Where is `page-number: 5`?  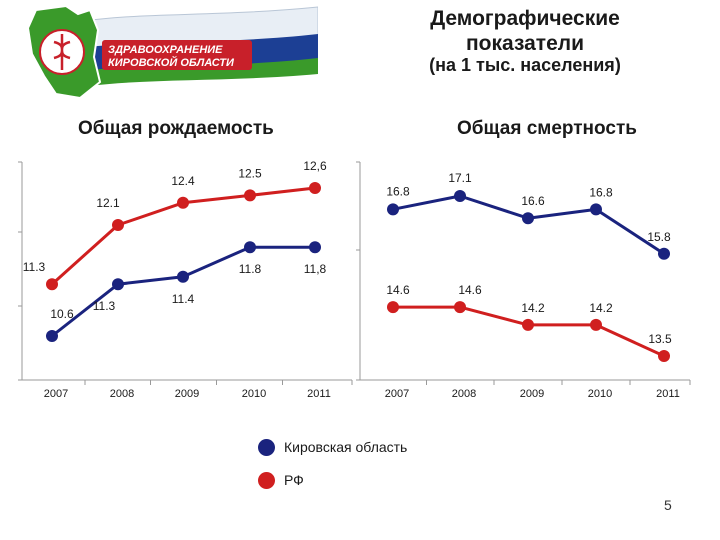
page-number: 5 is located at coordinates (668, 505).